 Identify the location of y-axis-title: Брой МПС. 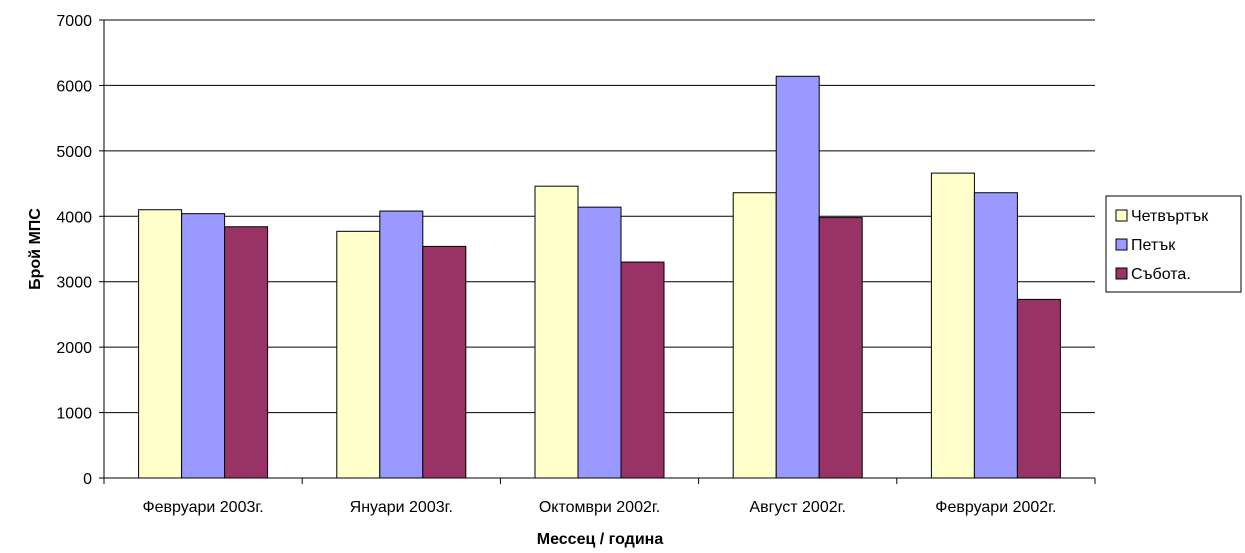
(35, 249).